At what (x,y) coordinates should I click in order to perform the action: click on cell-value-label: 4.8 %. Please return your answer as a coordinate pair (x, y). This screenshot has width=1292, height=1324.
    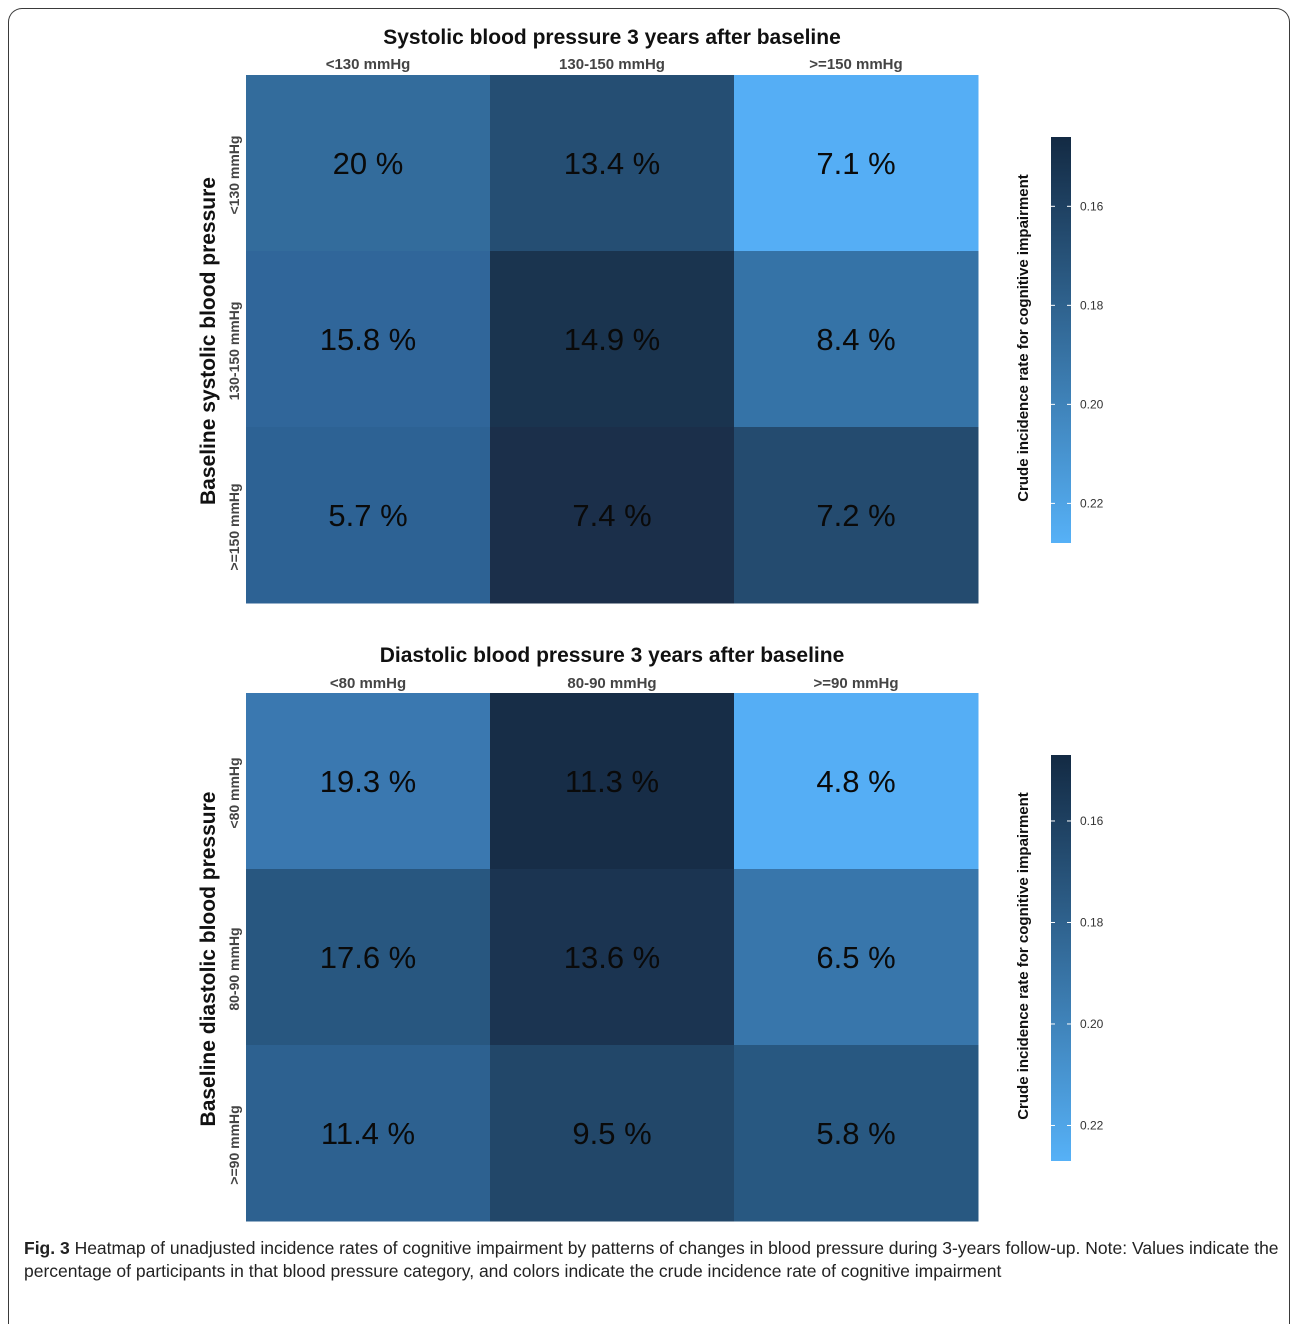
    Looking at the image, I should click on (855, 781).